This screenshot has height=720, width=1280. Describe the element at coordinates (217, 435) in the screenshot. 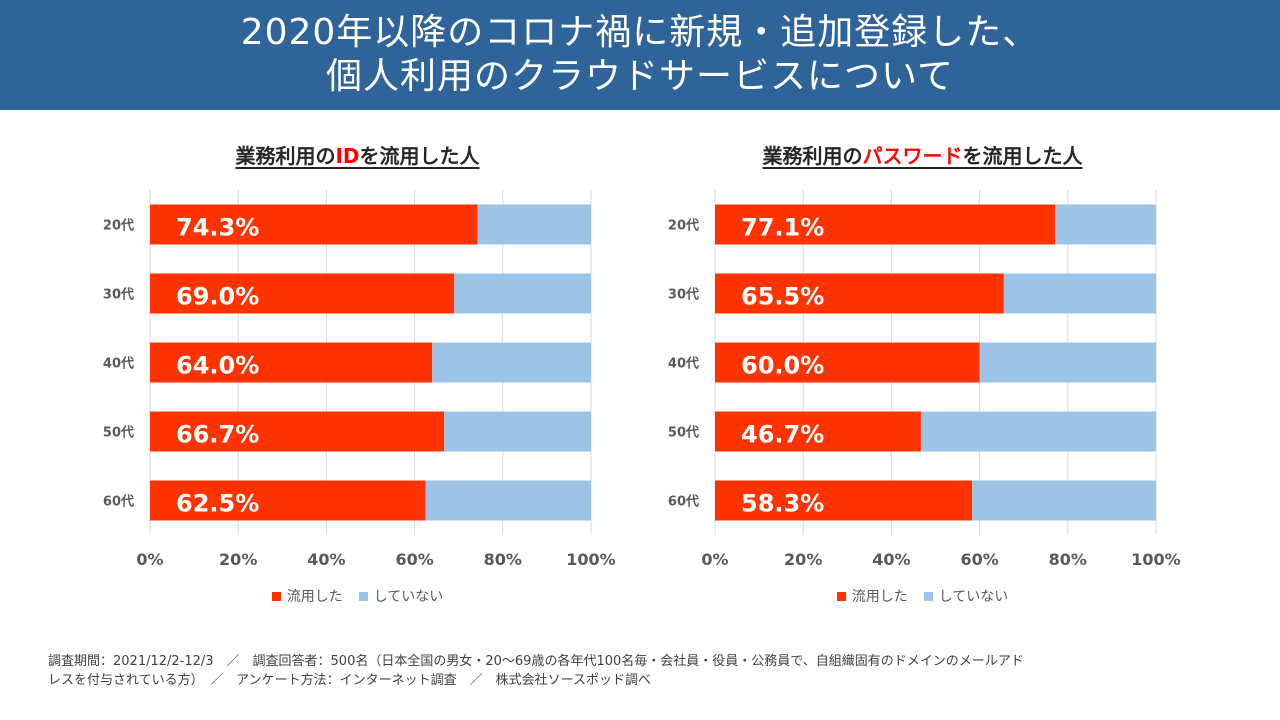

I see `data-label: 66.7%` at that location.